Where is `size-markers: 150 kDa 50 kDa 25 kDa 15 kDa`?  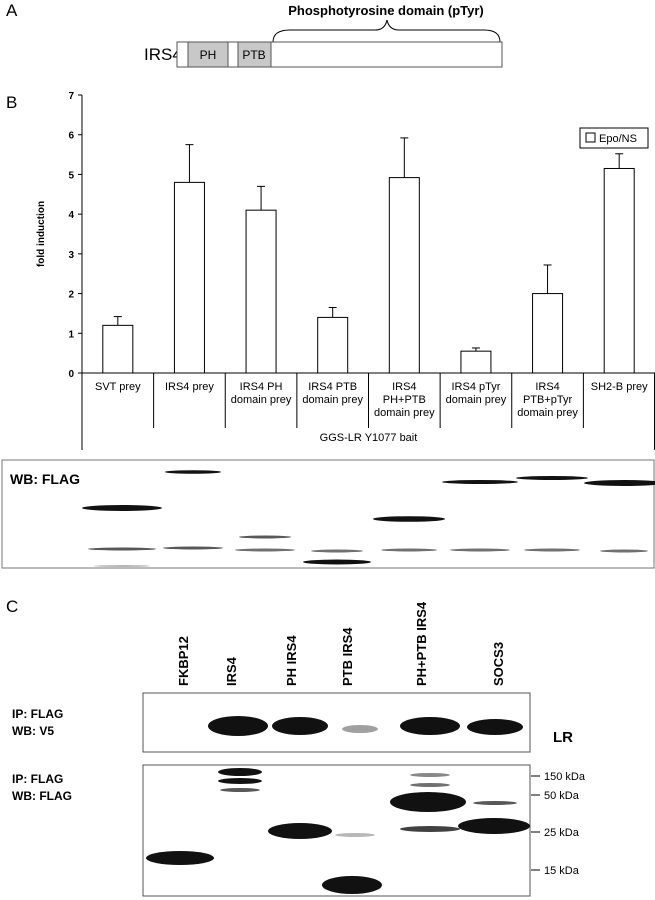
size-markers: 150 kDa 50 kDa 25 kDa 15 kDa is located at coordinates (558, 824).